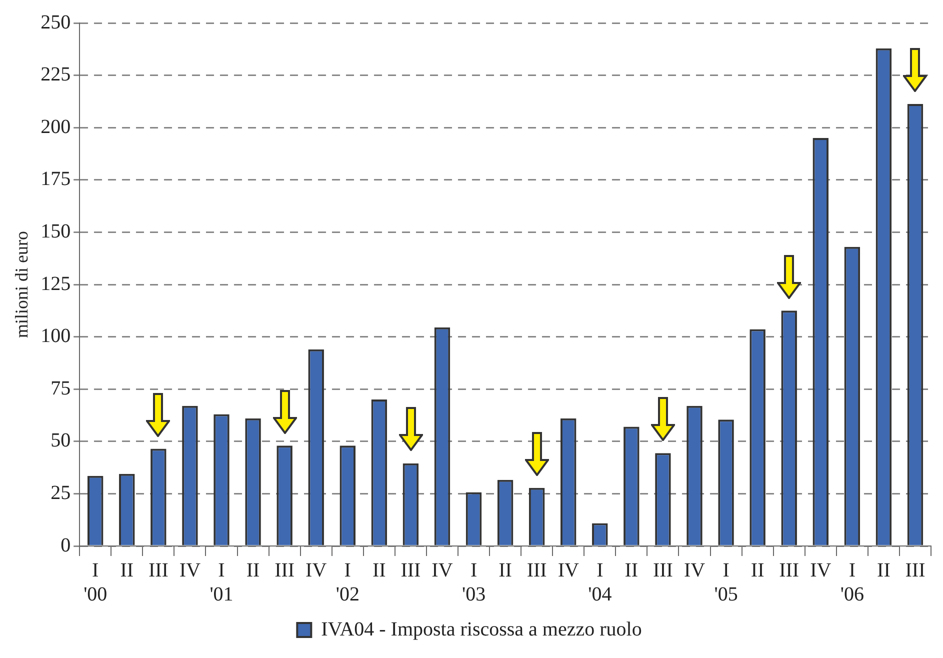  I want to click on x-tick-label: I '04, so click(600, 582).